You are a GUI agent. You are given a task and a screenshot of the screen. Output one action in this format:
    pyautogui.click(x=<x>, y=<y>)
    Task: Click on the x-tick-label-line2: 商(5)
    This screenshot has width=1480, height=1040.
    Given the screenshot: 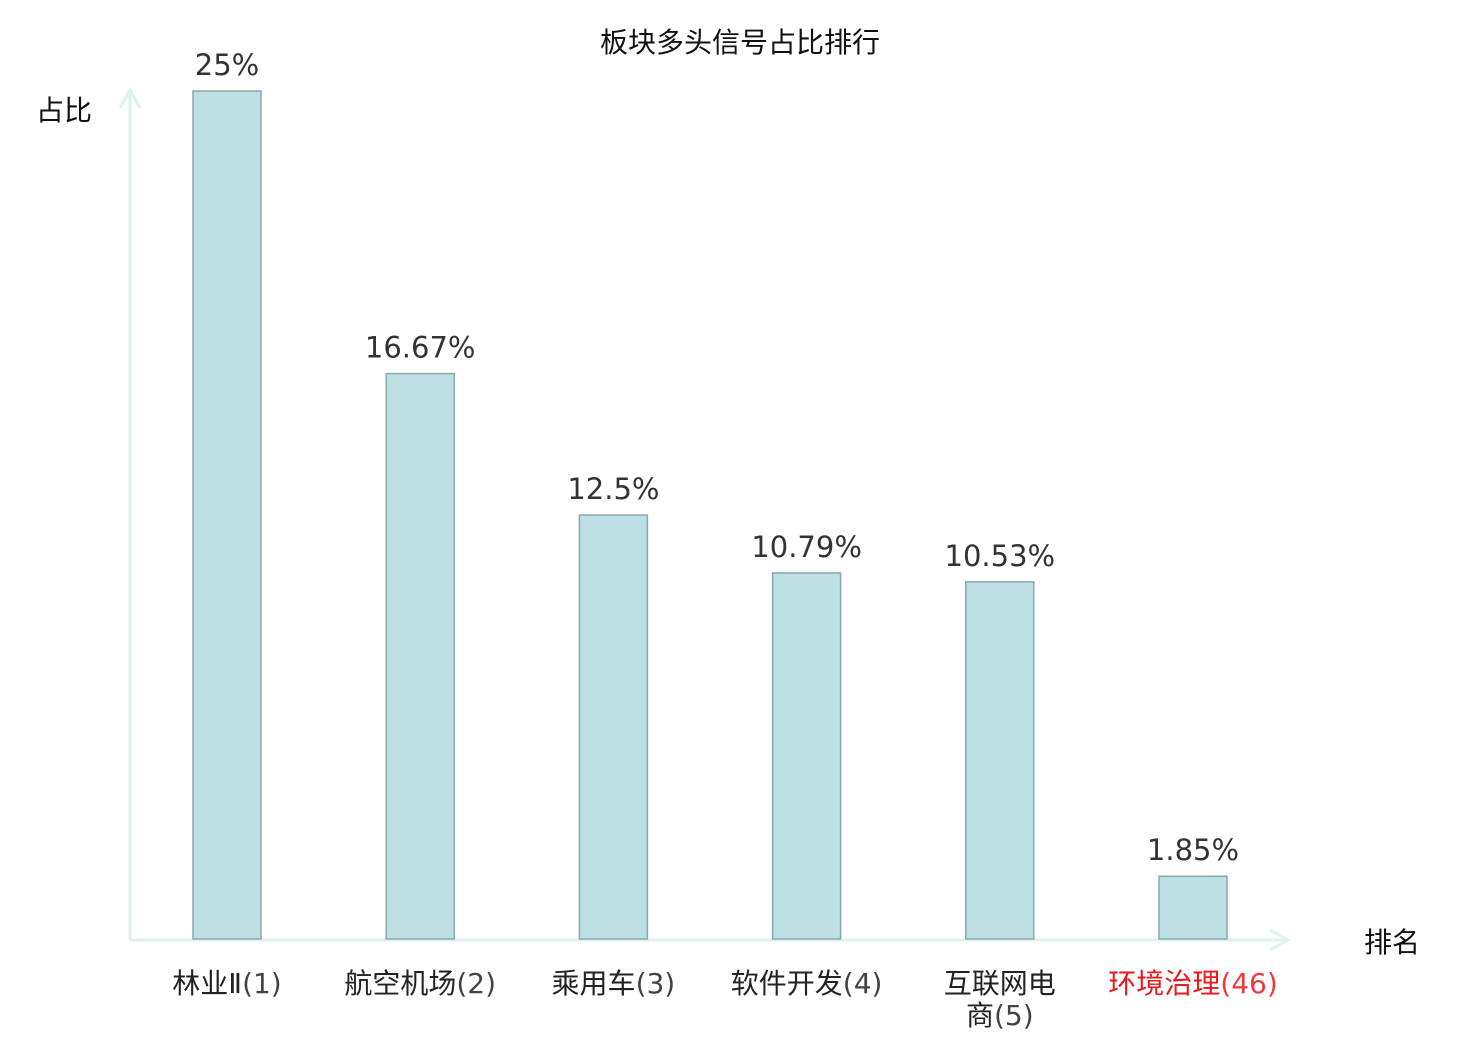 What is the action you would take?
    pyautogui.click(x=1000, y=1015)
    